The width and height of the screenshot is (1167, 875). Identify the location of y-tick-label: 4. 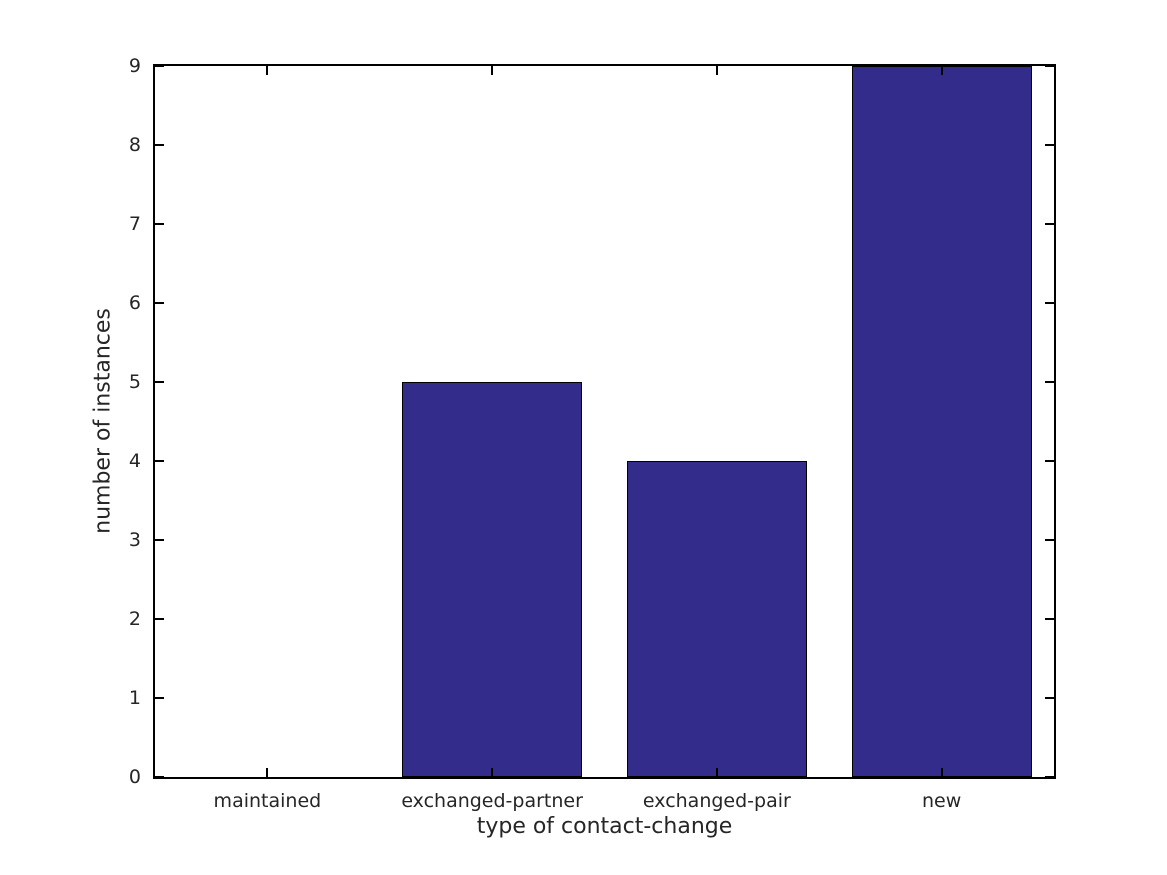
(134, 461).